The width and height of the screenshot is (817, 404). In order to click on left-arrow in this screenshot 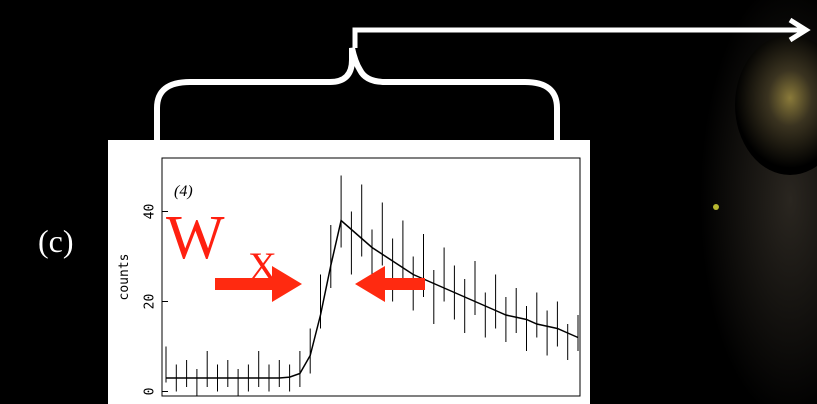, I will do `click(390, 284)`.